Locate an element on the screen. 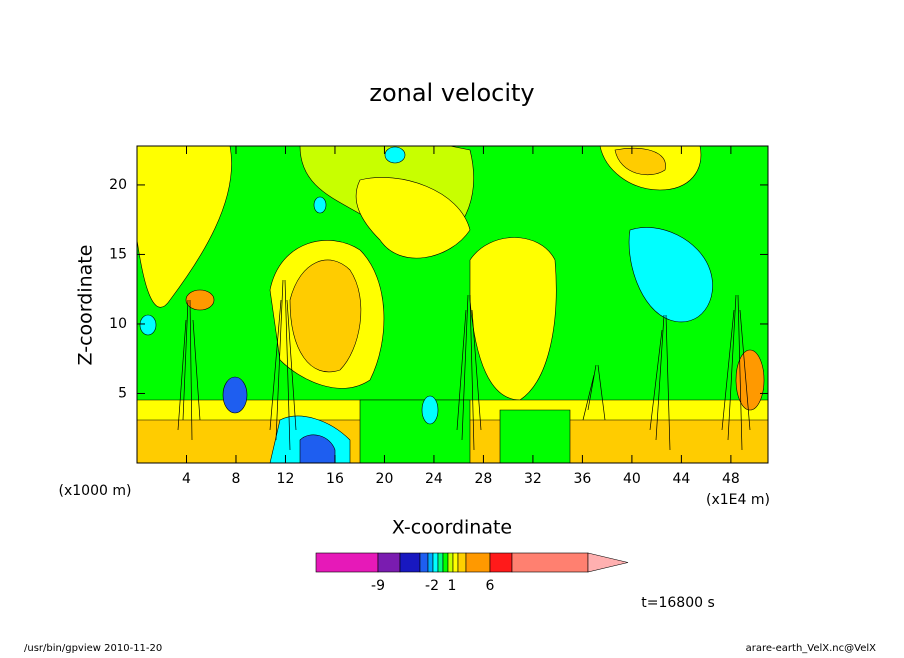 This screenshot has height=658, width=904. x-tick-label: 12 is located at coordinates (286, 479).